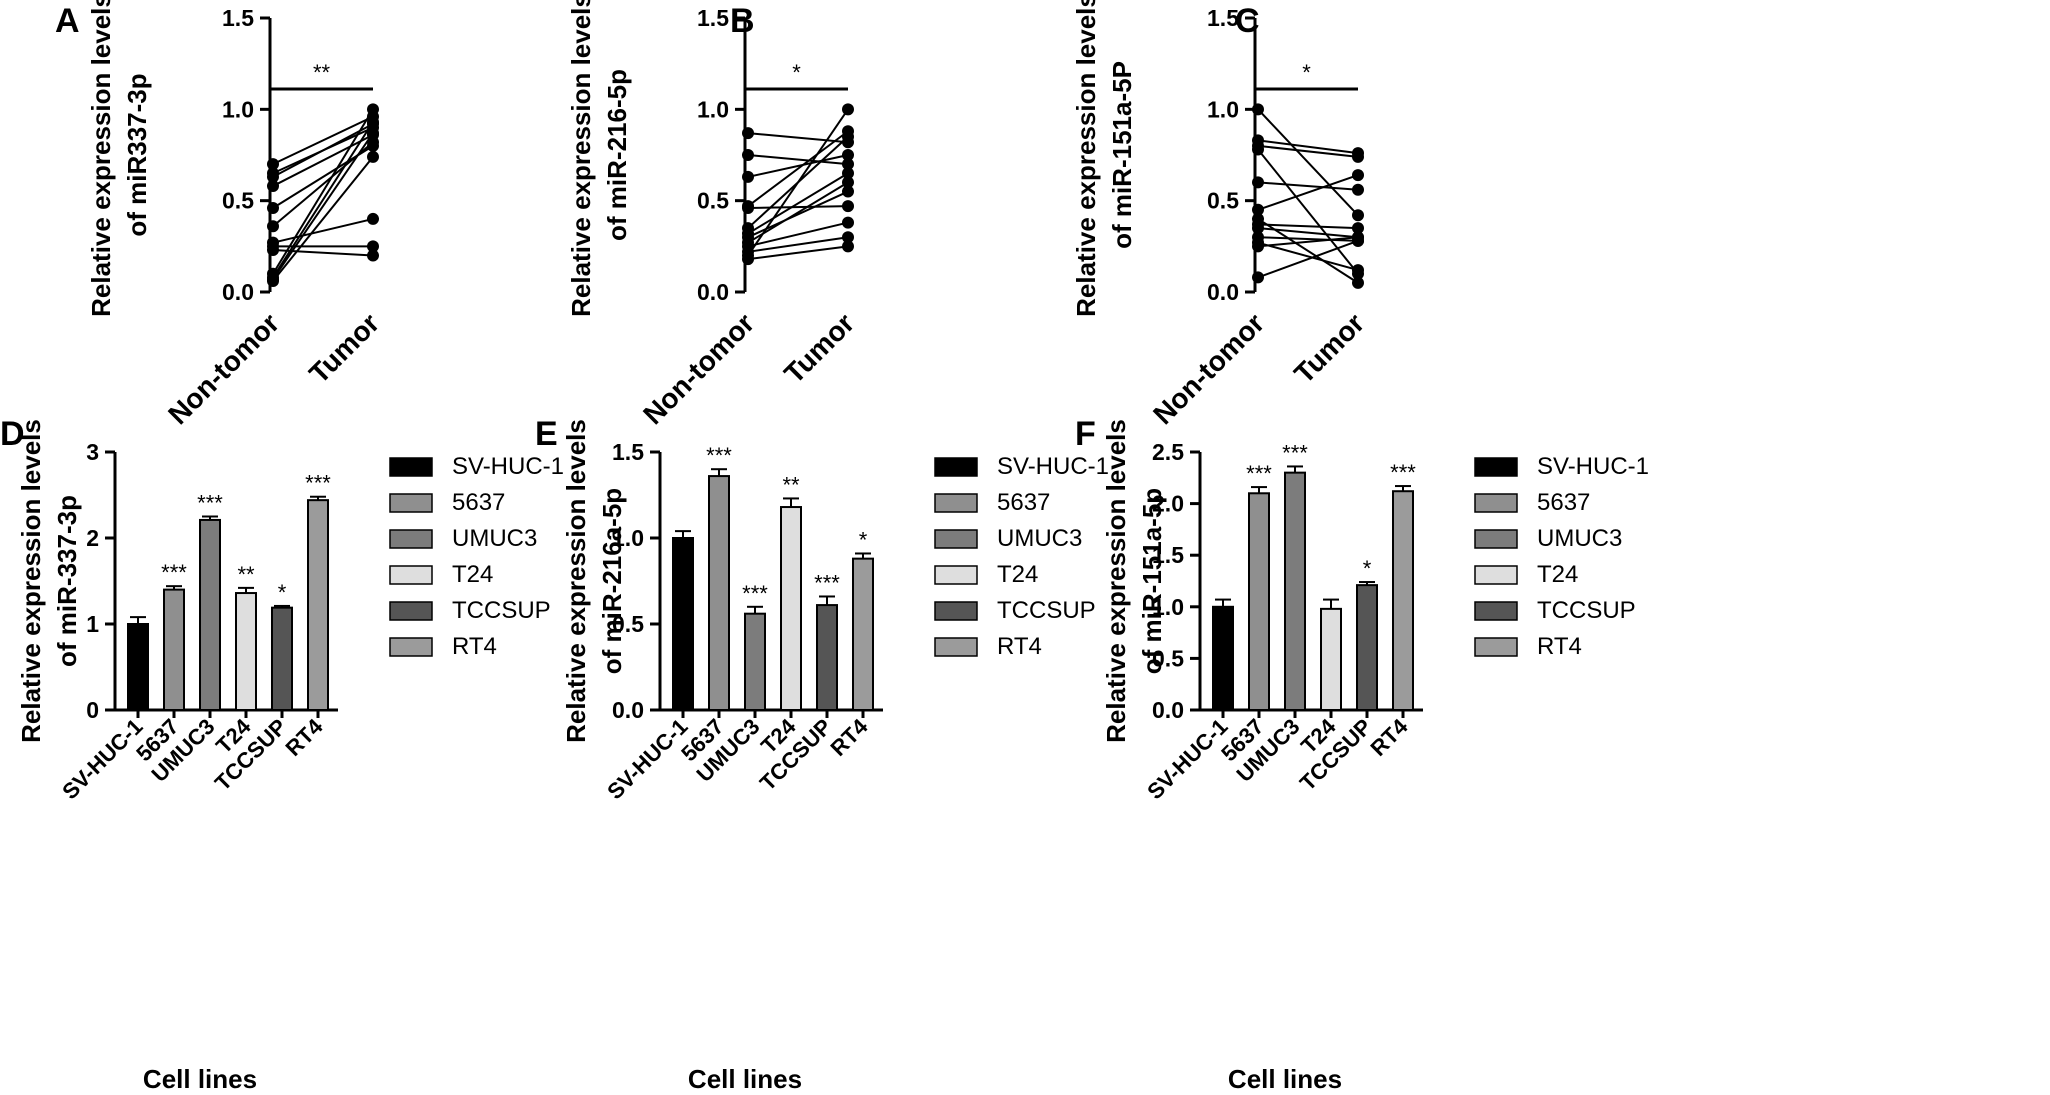  What do you see at coordinates (612, 581) in the screenshot?
I see `y-axis-label: of miR-216a-5p` at bounding box center [612, 581].